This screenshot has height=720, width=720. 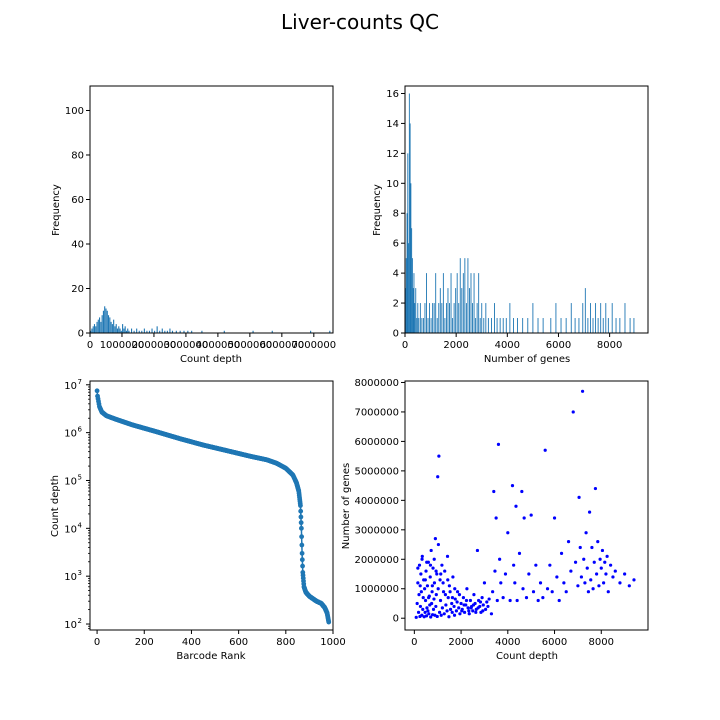 What do you see at coordinates (186, 345) in the screenshot?
I see `x-tick-label: 3000000` at bounding box center [186, 345].